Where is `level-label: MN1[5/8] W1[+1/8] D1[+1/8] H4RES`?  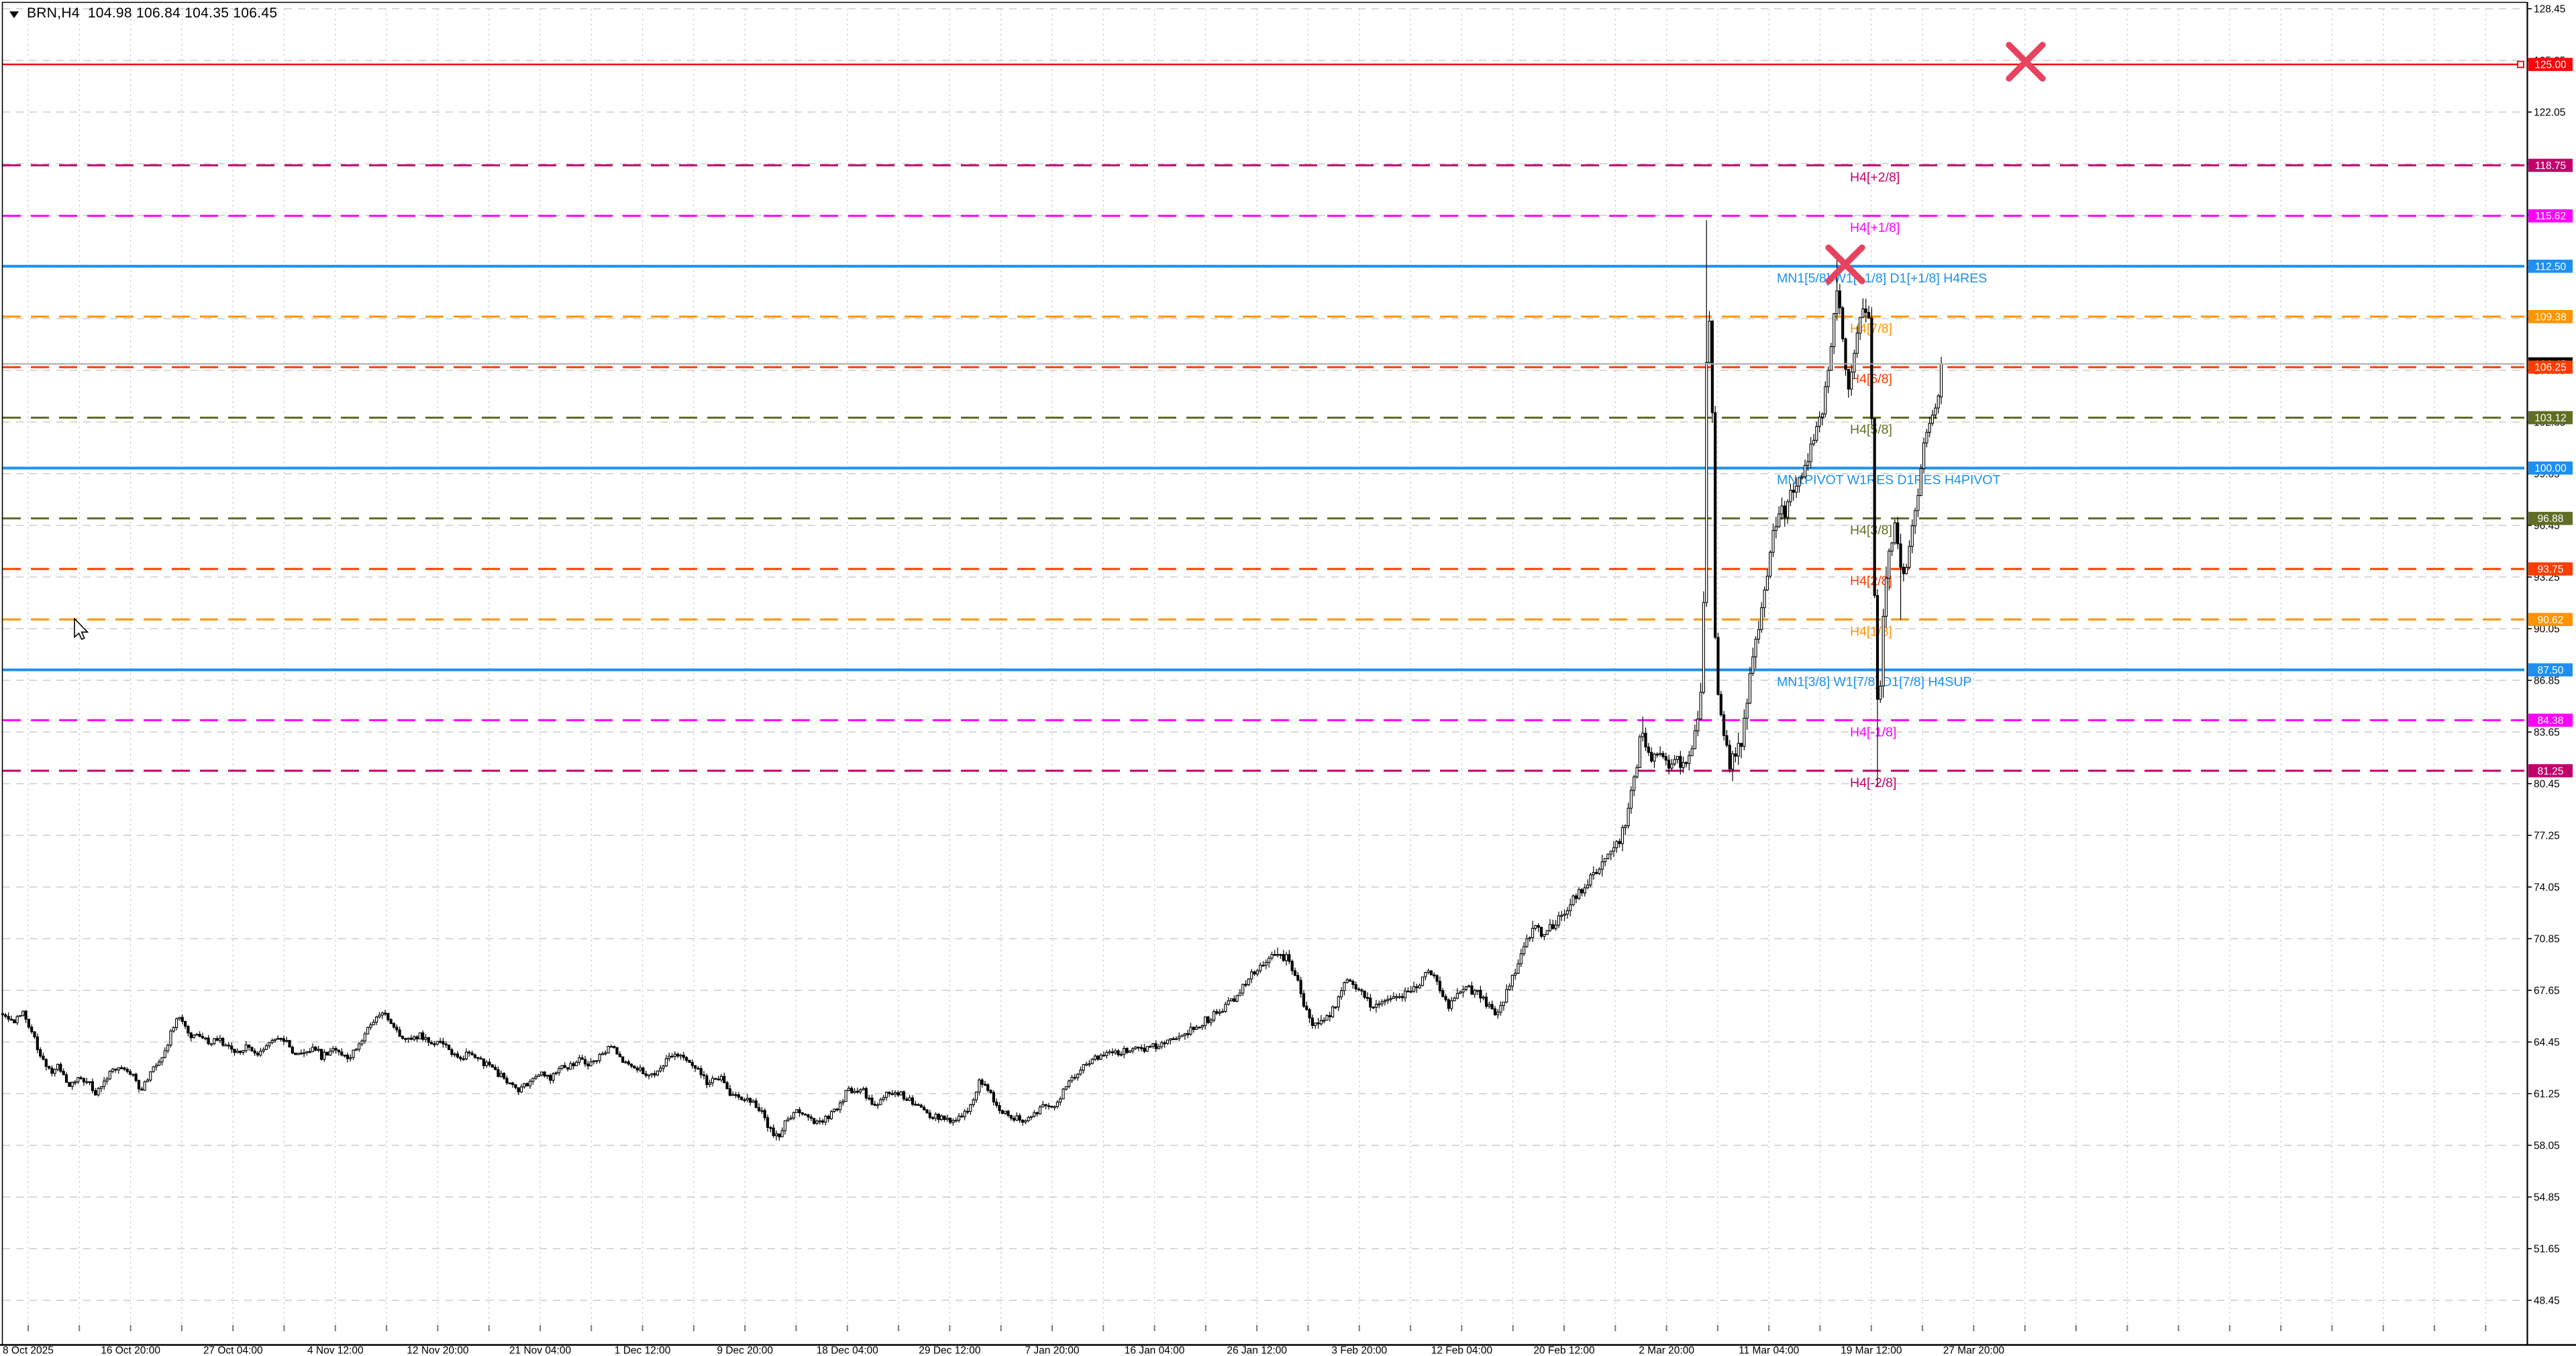 level-label: MN1[5/8] W1[+1/8] D1[+1/8] H4RES is located at coordinates (1882, 278).